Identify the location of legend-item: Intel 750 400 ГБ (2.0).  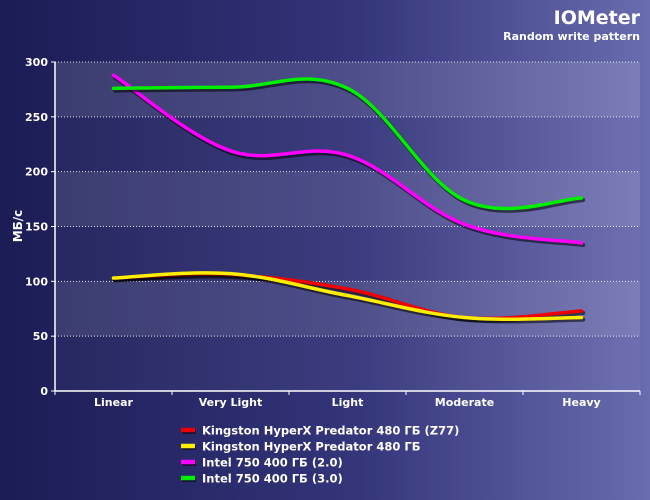
(262, 463).